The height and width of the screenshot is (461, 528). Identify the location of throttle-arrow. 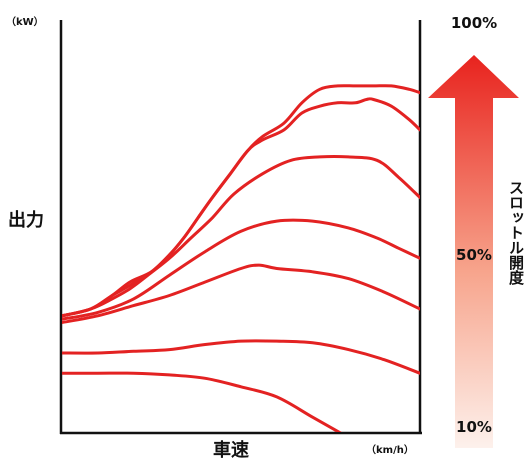
(473, 251).